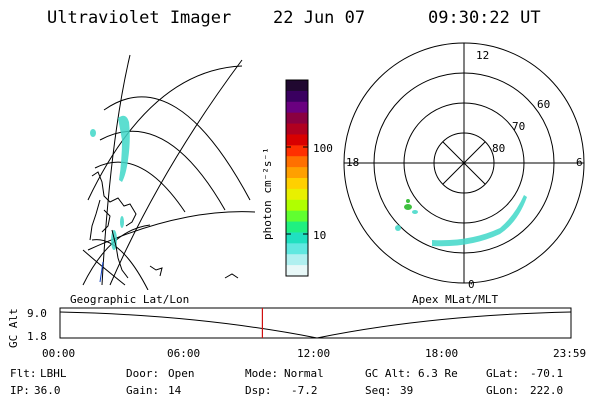 This screenshot has width=600, height=400. What do you see at coordinates (20, 390) in the screenshot?
I see `status-ip-label: IP:` at bounding box center [20, 390].